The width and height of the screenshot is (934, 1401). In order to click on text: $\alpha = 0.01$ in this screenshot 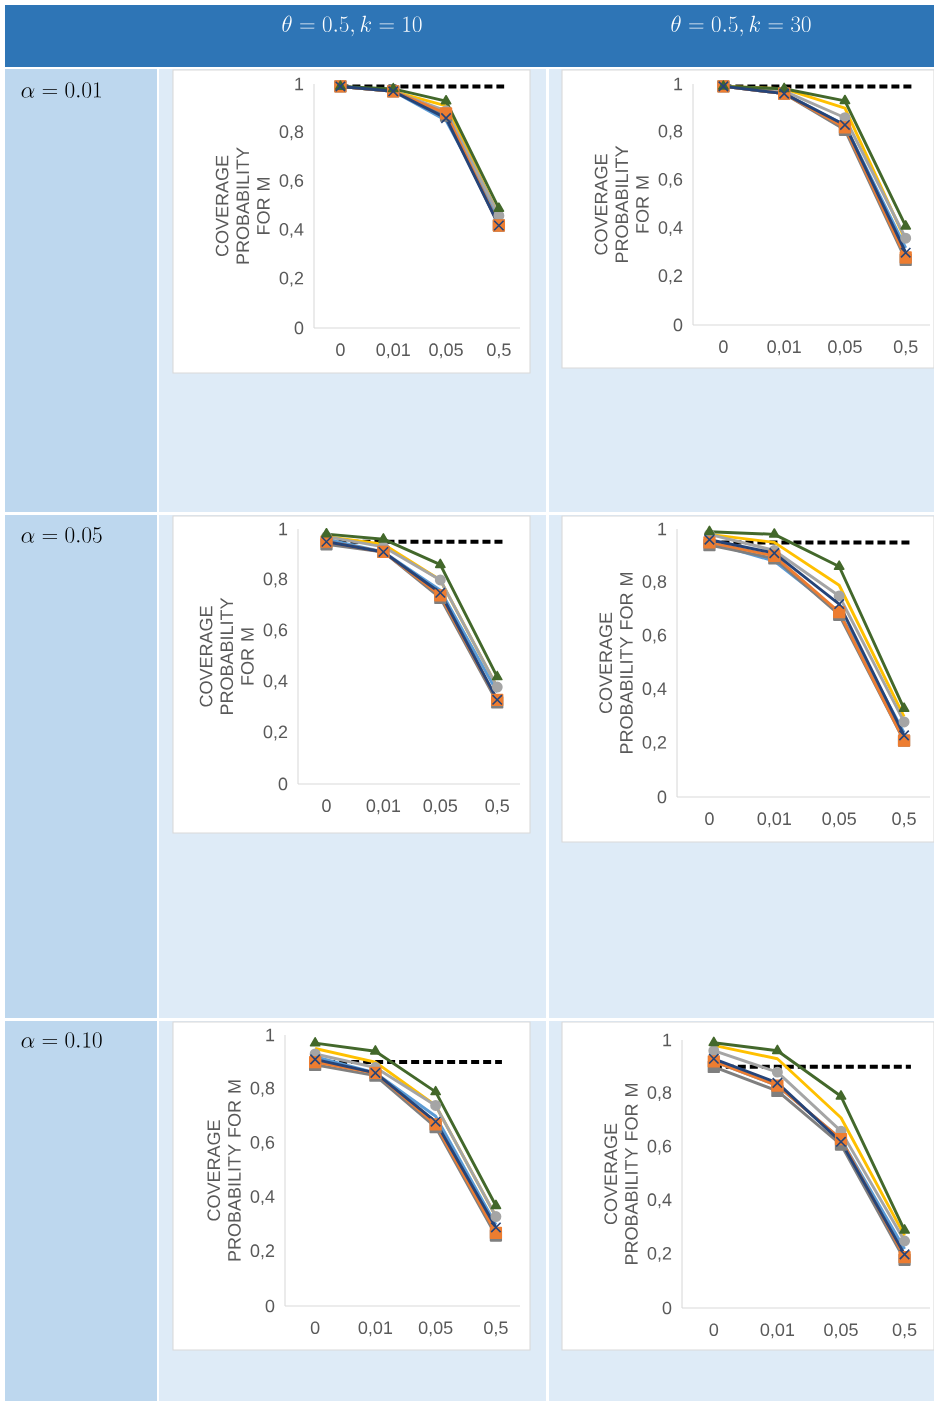, I will do `click(61, 90)`.